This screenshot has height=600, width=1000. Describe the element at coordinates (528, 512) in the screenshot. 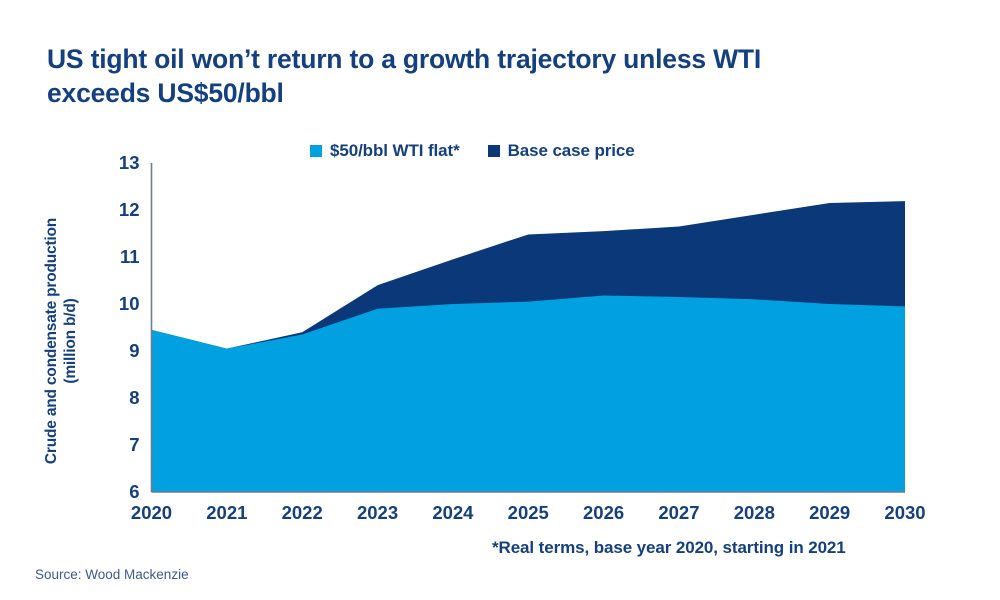

I see `x-tick-label: 2025` at that location.